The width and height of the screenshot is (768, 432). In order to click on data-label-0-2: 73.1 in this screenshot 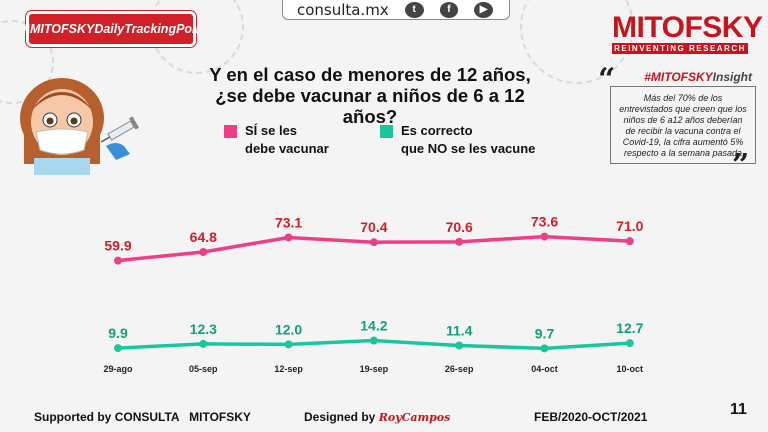, I will do `click(288, 222)`.